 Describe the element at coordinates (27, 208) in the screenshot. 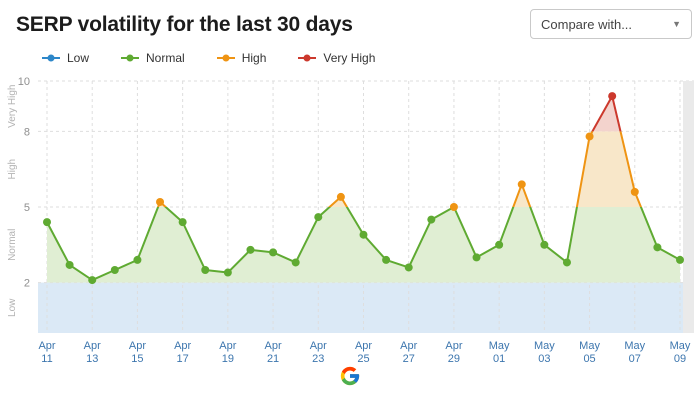

I see `y-tick-label: 5` at that location.